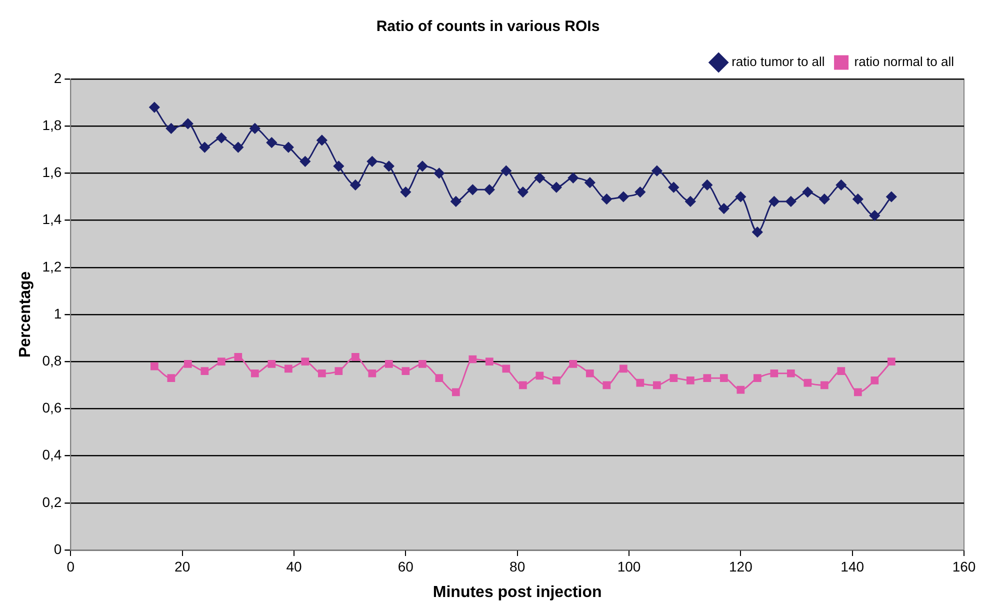 Image resolution: width=992 pixels, height=614 pixels. What do you see at coordinates (294, 566) in the screenshot?
I see `x-tick-label: 40` at bounding box center [294, 566].